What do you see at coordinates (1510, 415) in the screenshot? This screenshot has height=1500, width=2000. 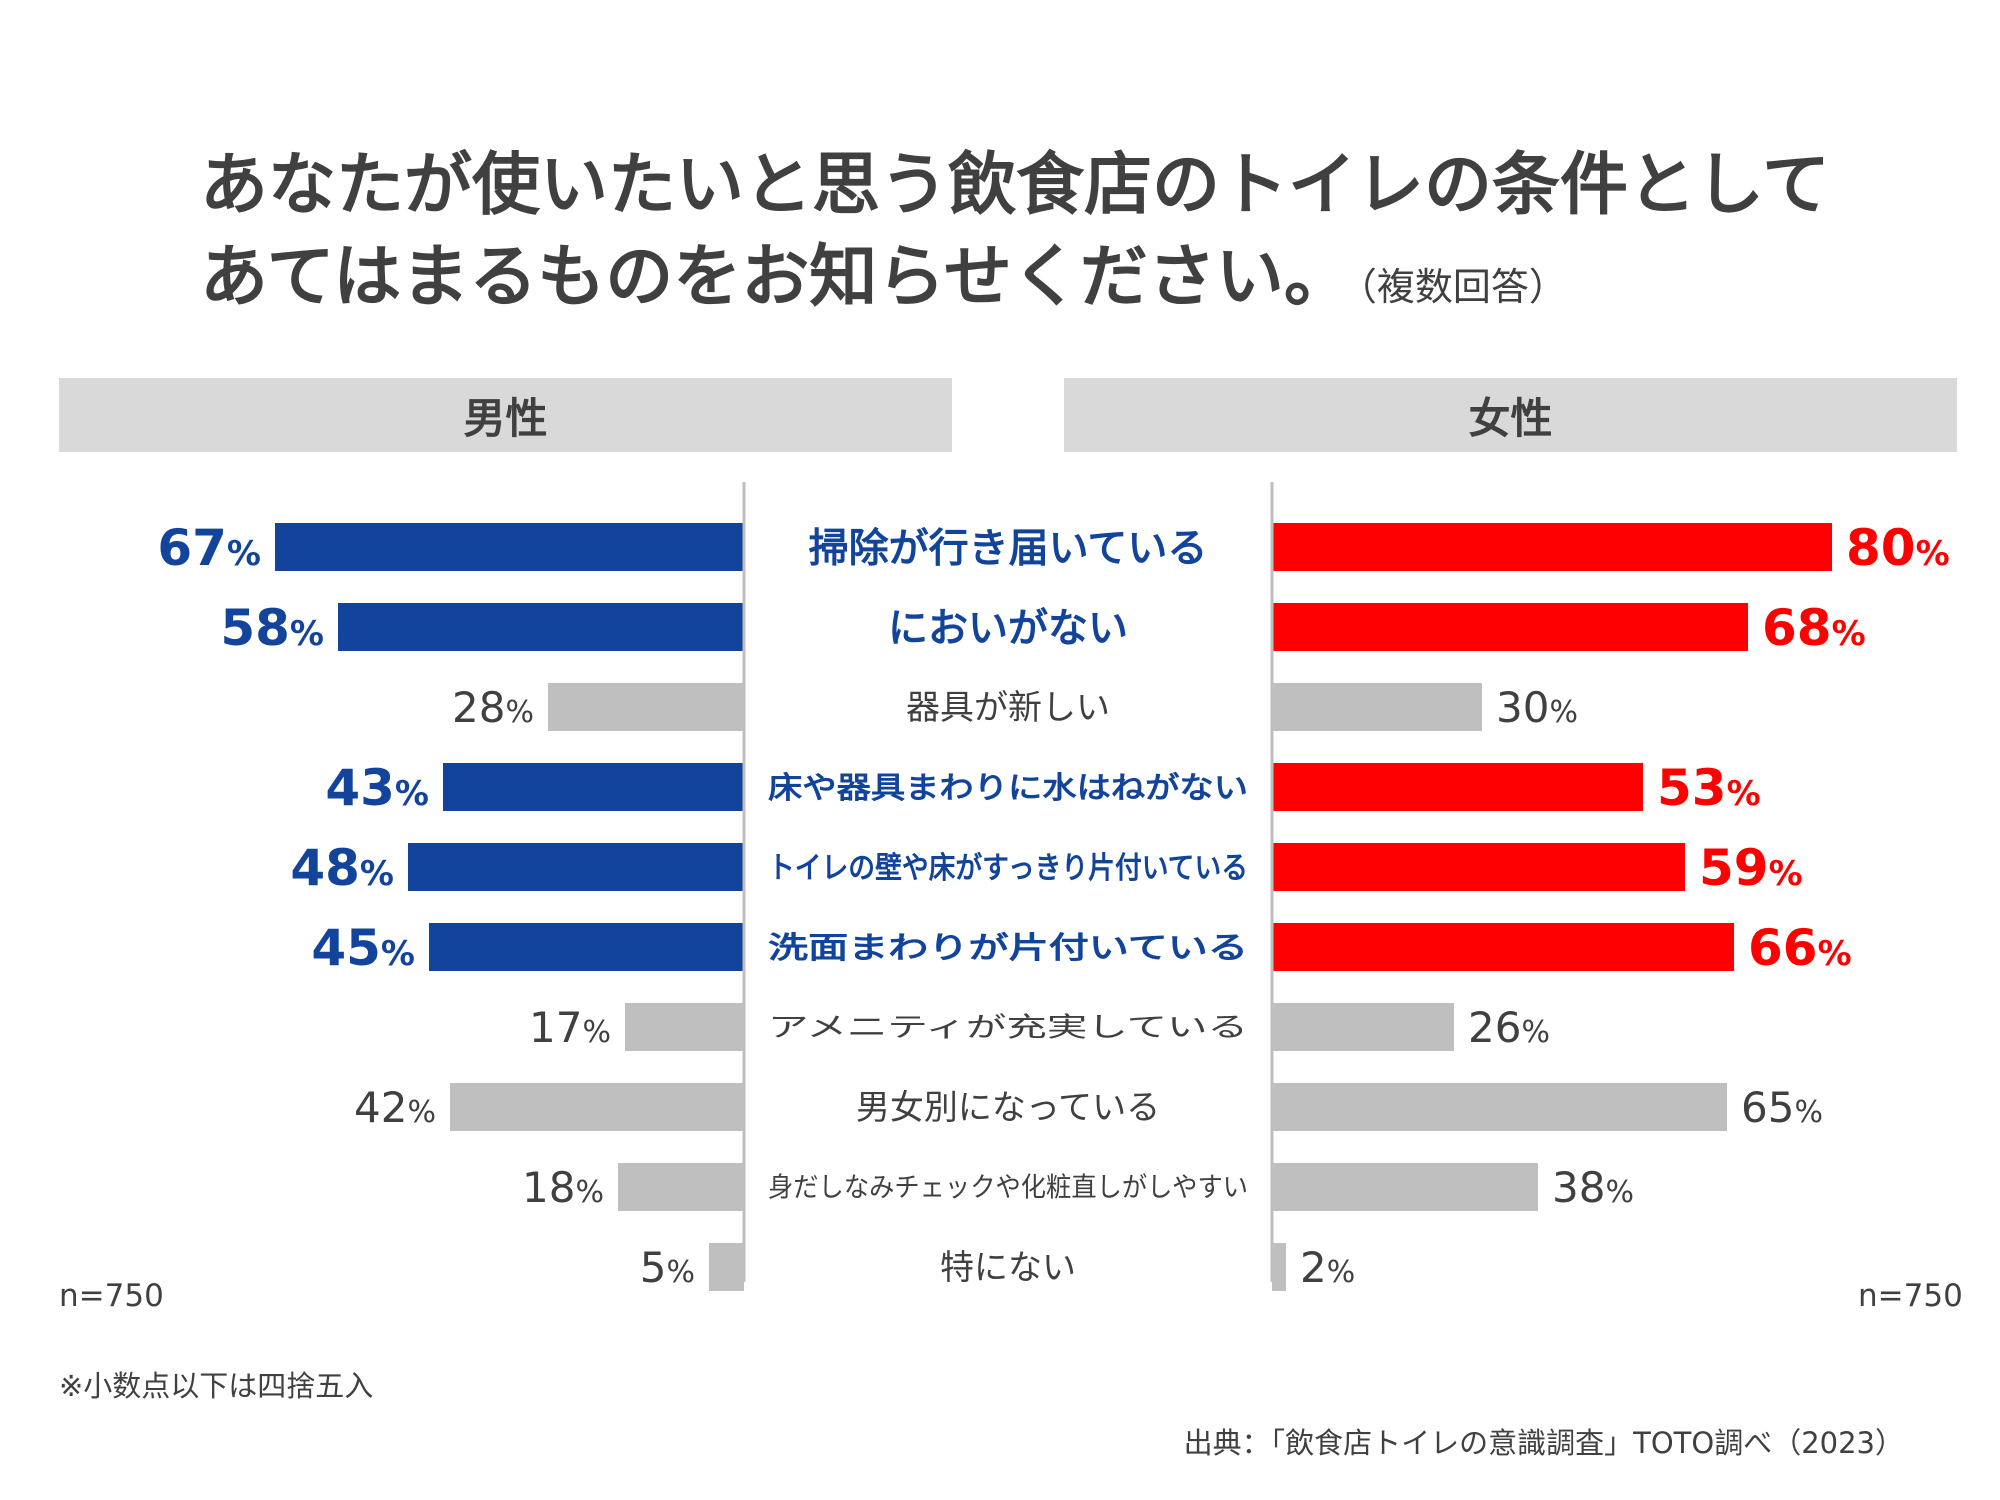 I see `female-panel-header: 女性` at bounding box center [1510, 415].